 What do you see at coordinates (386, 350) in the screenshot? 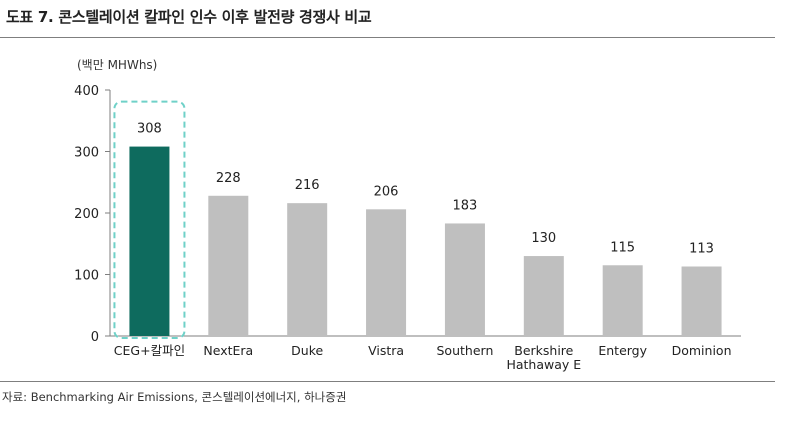
I see `x-category-label: Vistra` at bounding box center [386, 350].